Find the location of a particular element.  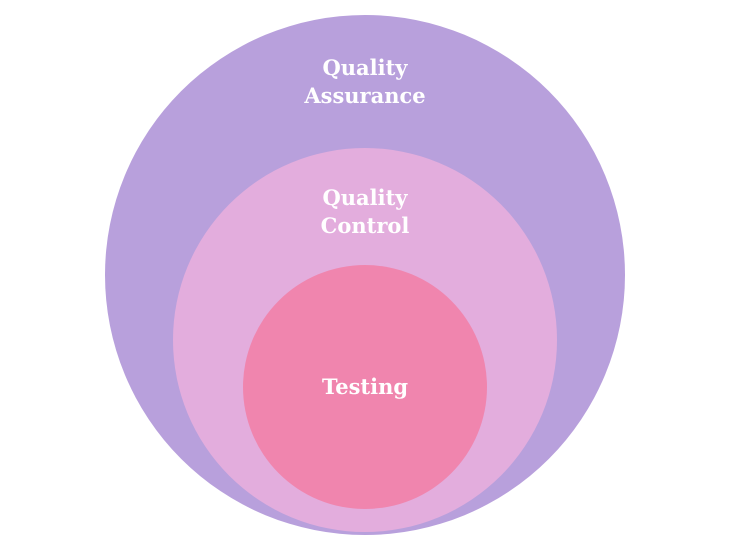

quality-assurance-label: Quality Assurance is located at coordinates (365, 82).